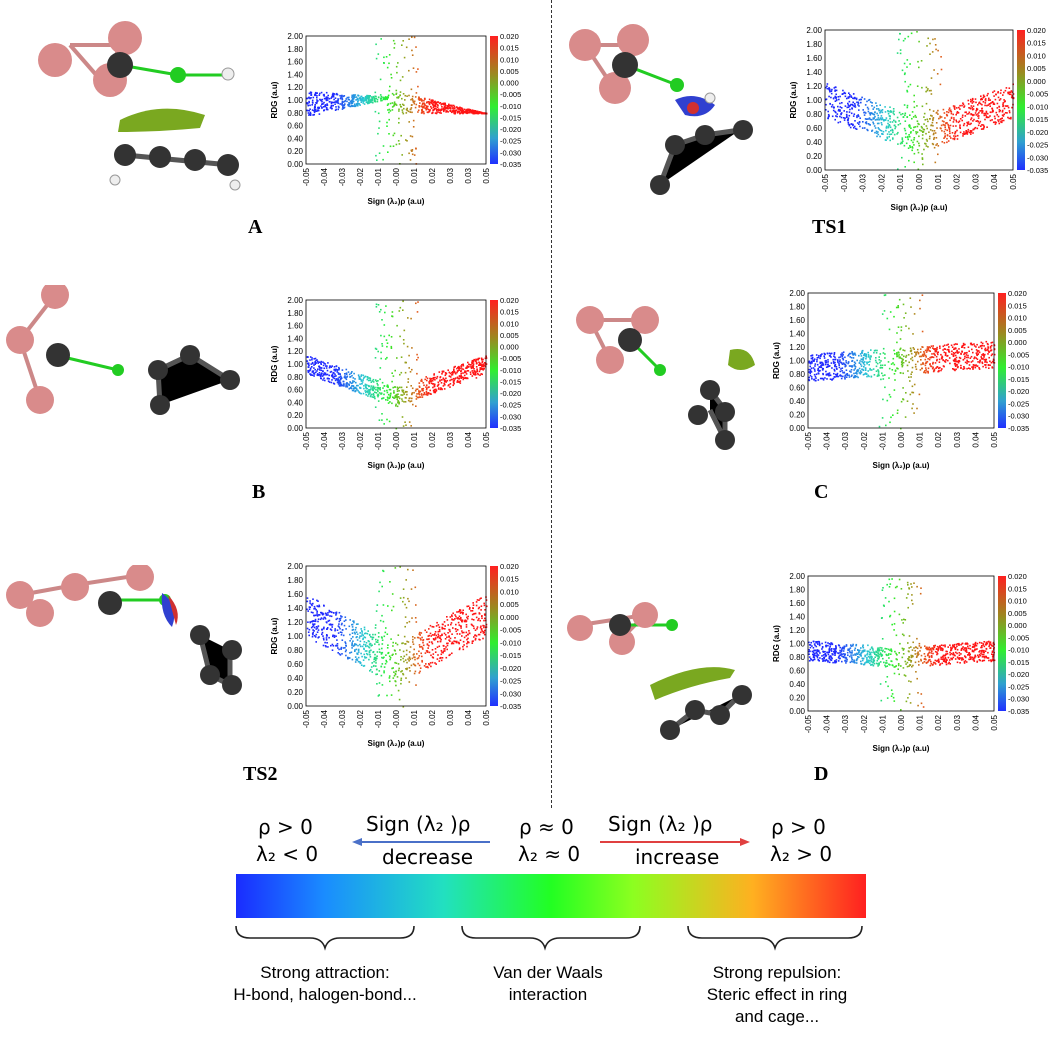 The width and height of the screenshot is (1059, 1037). What do you see at coordinates (509, 71) in the screenshot?
I see `colorbar-tick-label: 0.005` at bounding box center [509, 71].